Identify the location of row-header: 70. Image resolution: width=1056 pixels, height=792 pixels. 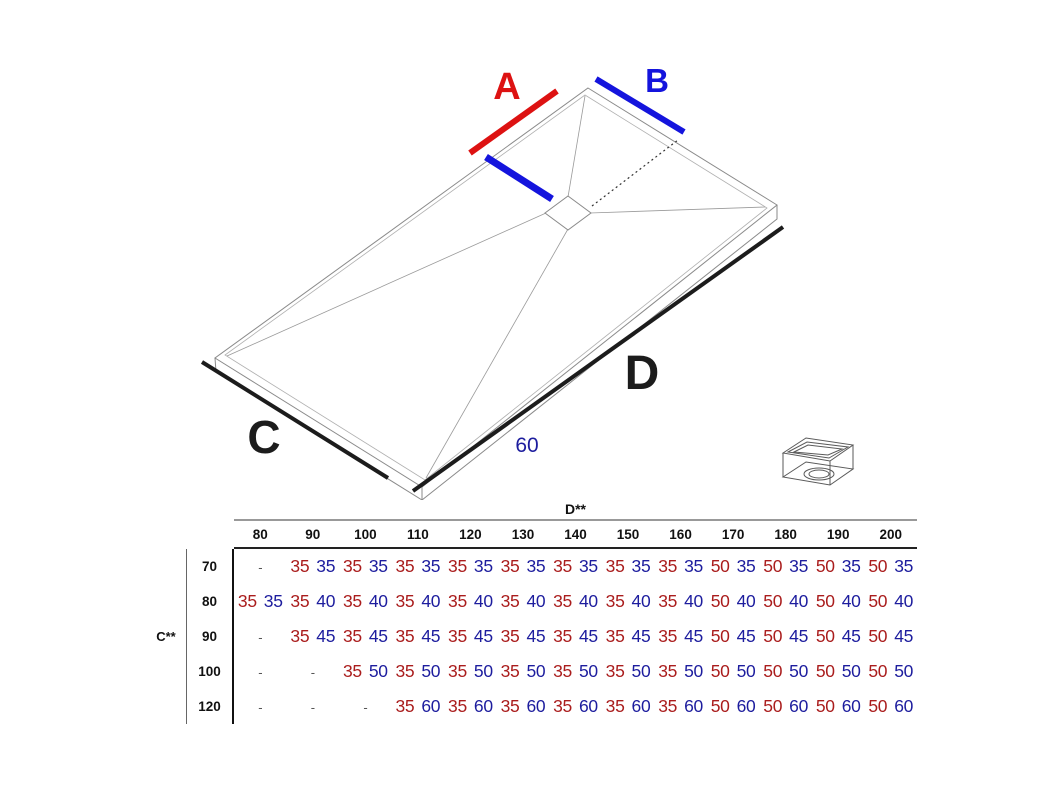
(210, 566).